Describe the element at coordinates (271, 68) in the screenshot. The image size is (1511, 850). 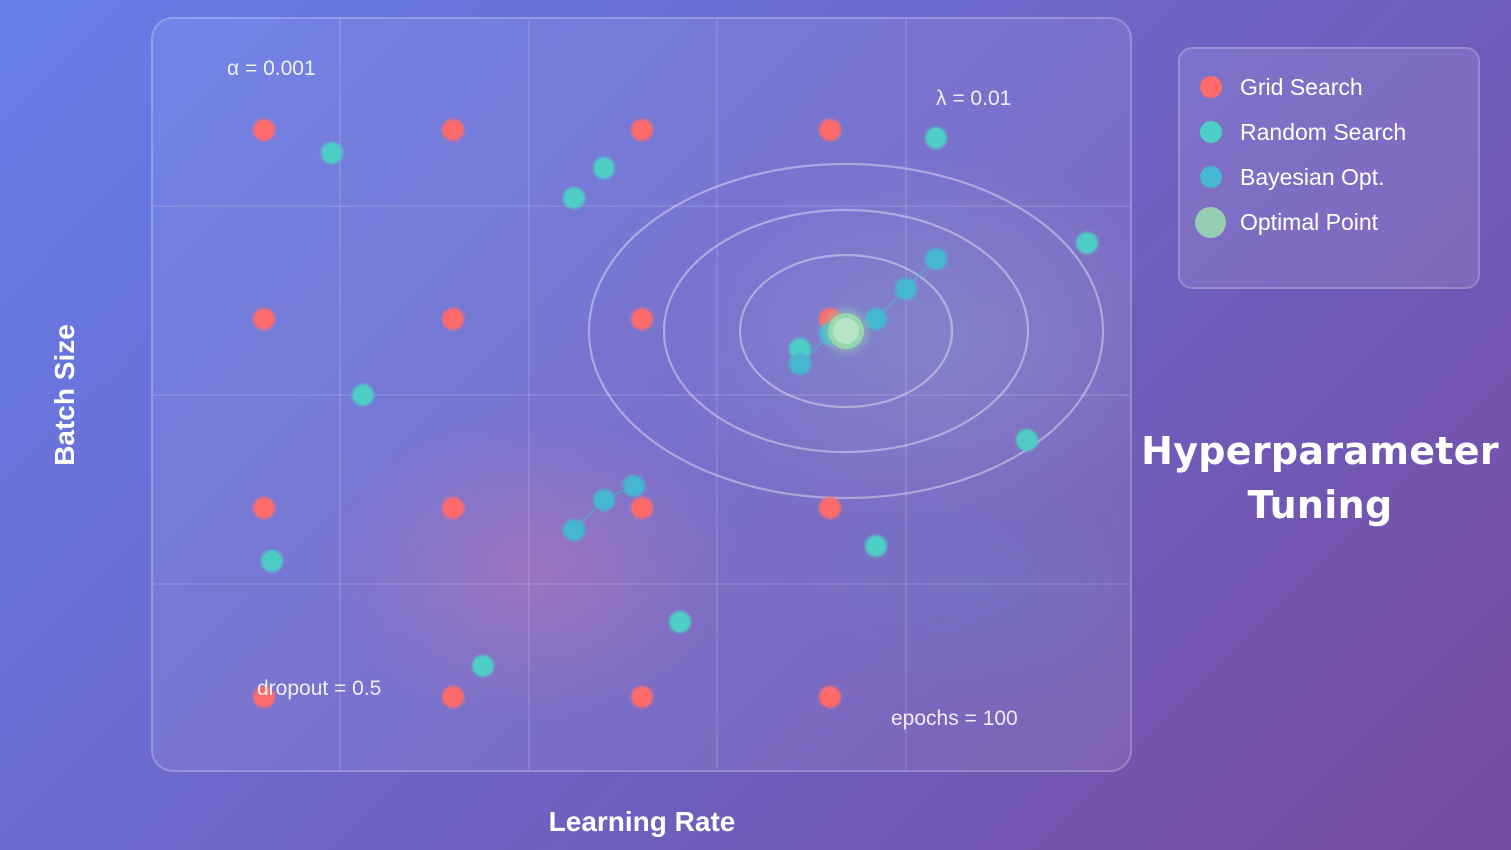
I see `alpha-annotation: α = 0.001` at that location.